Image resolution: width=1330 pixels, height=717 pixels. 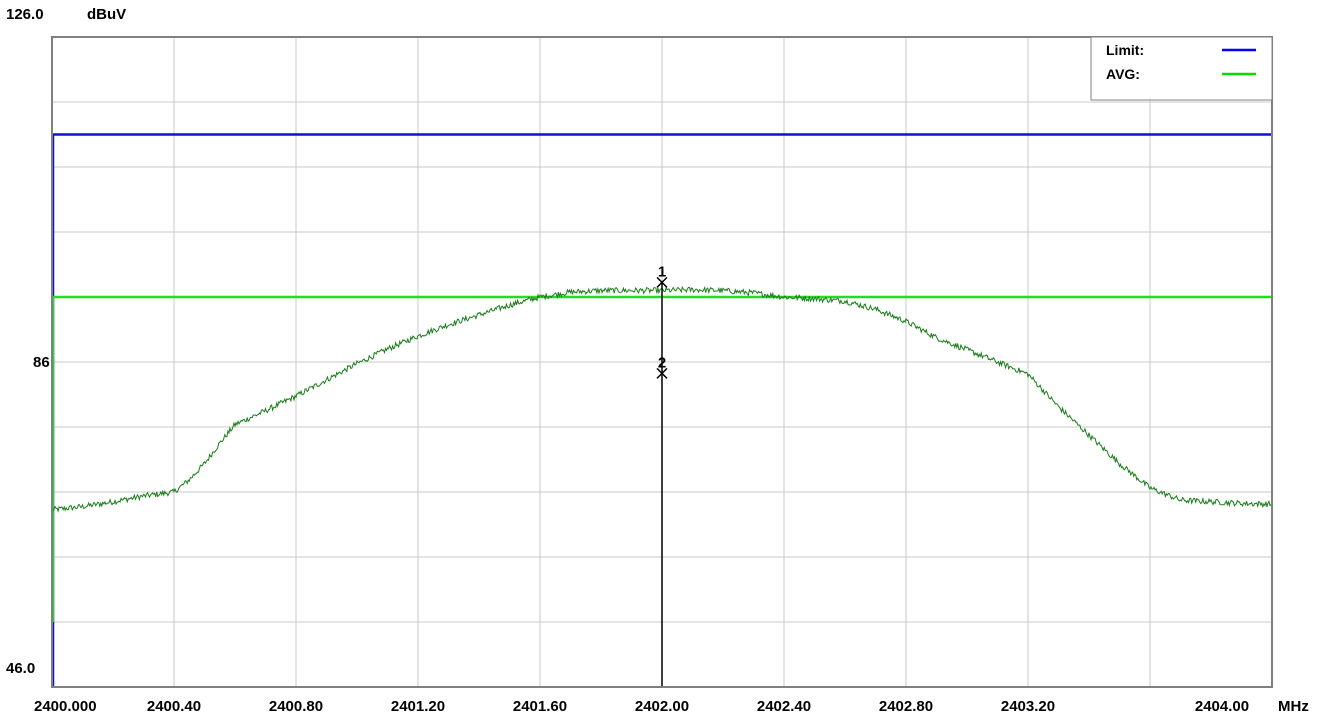 I want to click on x-tick-label: 2403.20, so click(x=1028, y=706).